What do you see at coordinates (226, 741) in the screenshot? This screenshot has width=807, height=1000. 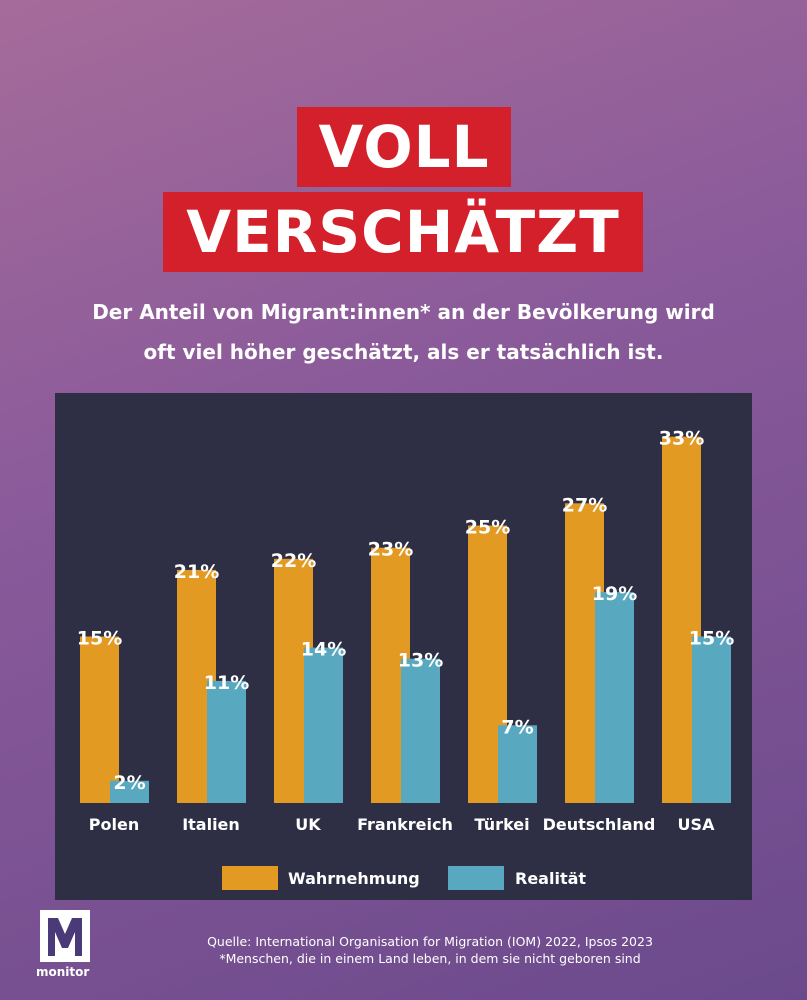 I see `bar-realität-italien` at bounding box center [226, 741].